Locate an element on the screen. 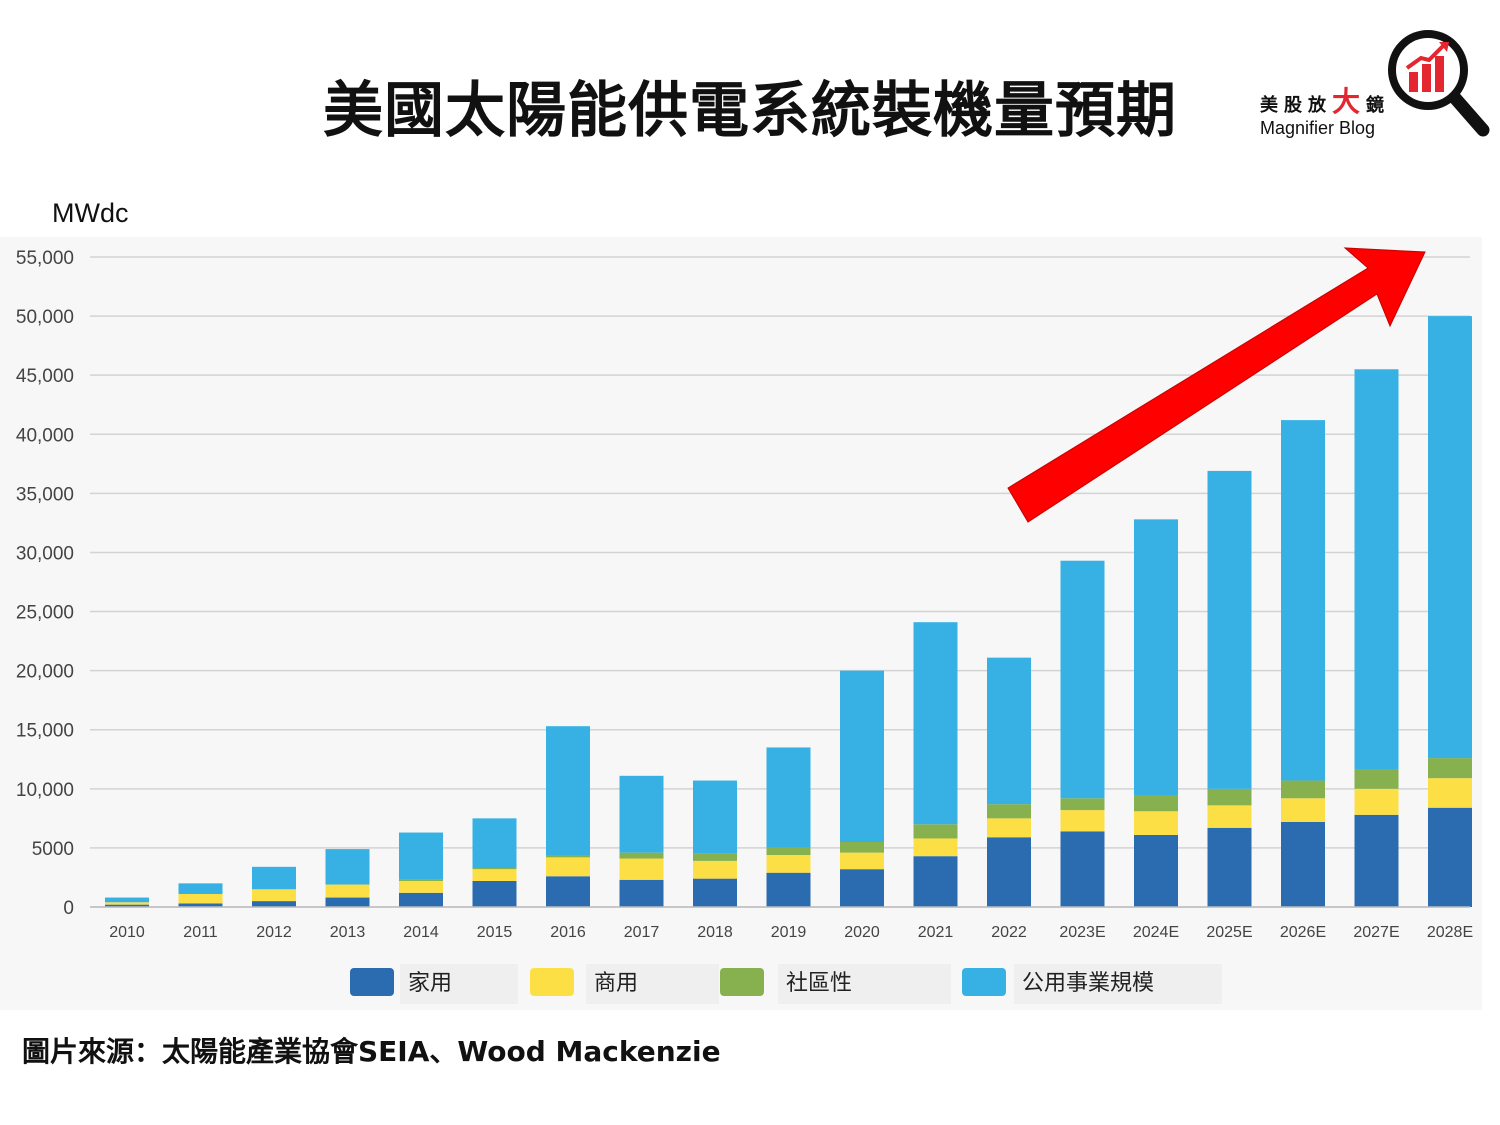 This screenshot has height=1125, width=1500. x-tick-label: 2021 is located at coordinates (936, 932).